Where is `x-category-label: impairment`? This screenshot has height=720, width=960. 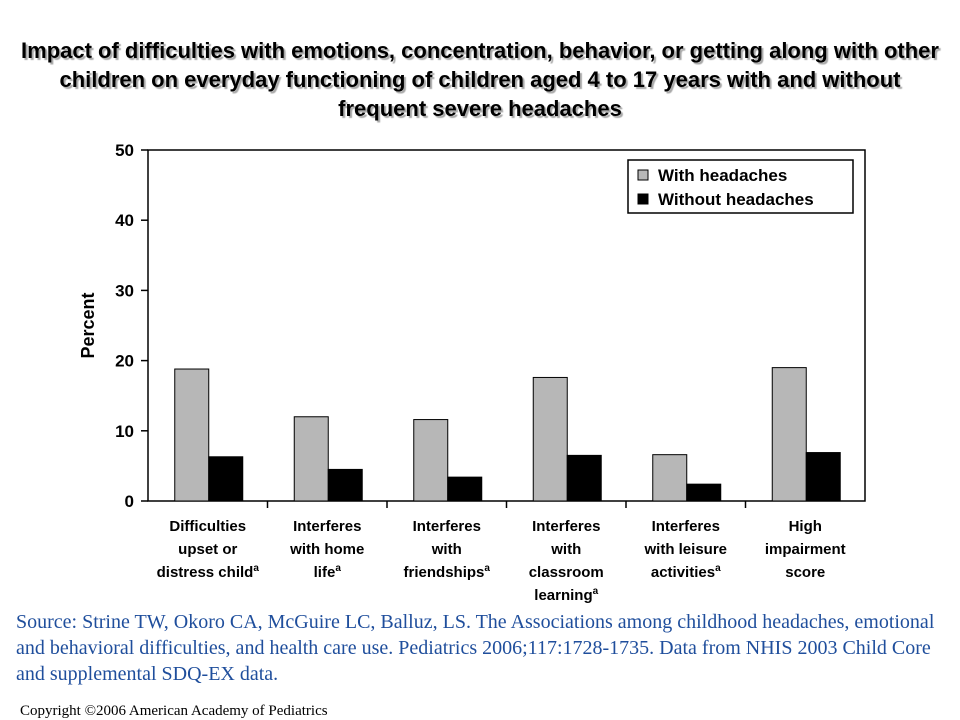
x-category-label: impairment is located at coordinates (805, 549).